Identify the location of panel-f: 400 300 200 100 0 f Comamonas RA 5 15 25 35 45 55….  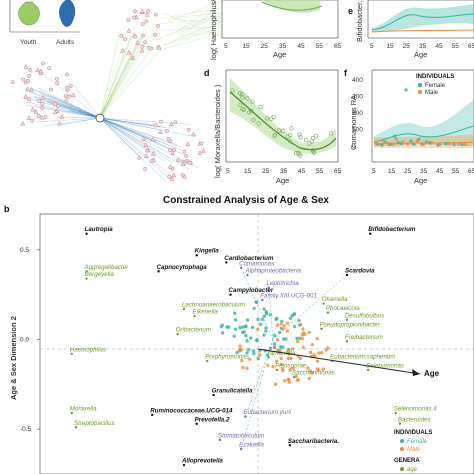
(409, 126).